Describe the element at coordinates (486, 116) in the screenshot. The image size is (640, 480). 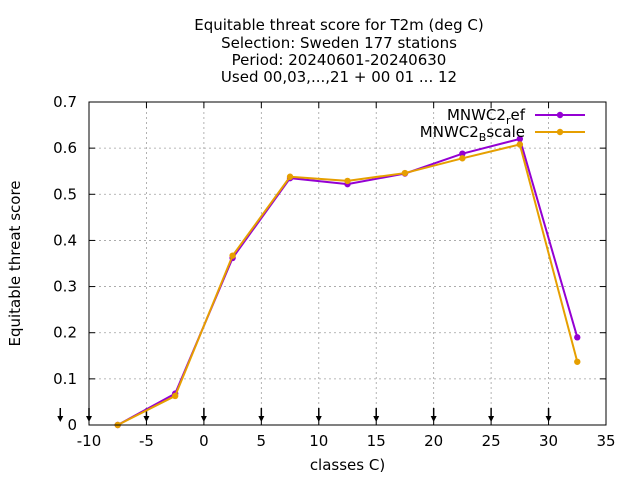
I see `legend-label: MNWC2ref` at that location.